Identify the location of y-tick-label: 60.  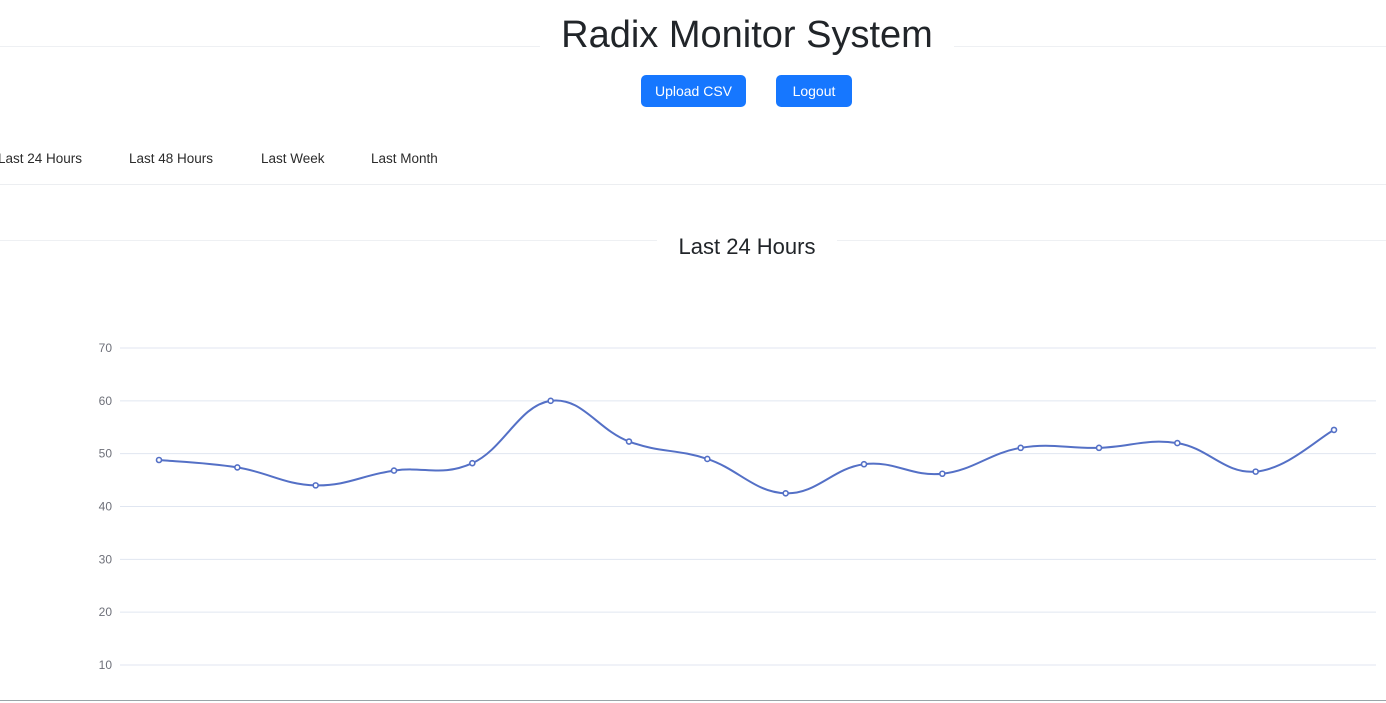
(106, 401).